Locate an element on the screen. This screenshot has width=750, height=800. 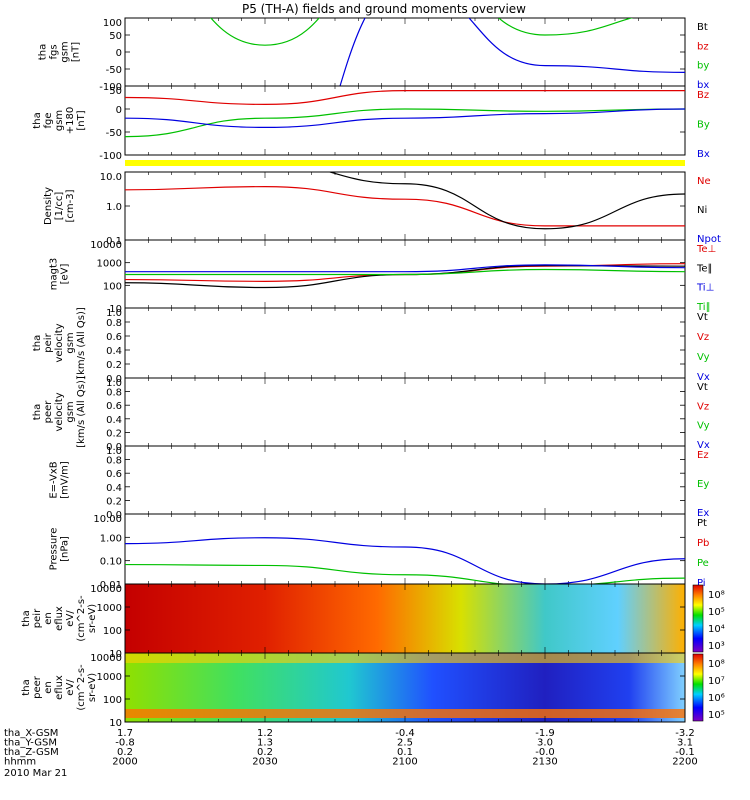
y-axis-label-line: magt3 is located at coordinates (54, 274).